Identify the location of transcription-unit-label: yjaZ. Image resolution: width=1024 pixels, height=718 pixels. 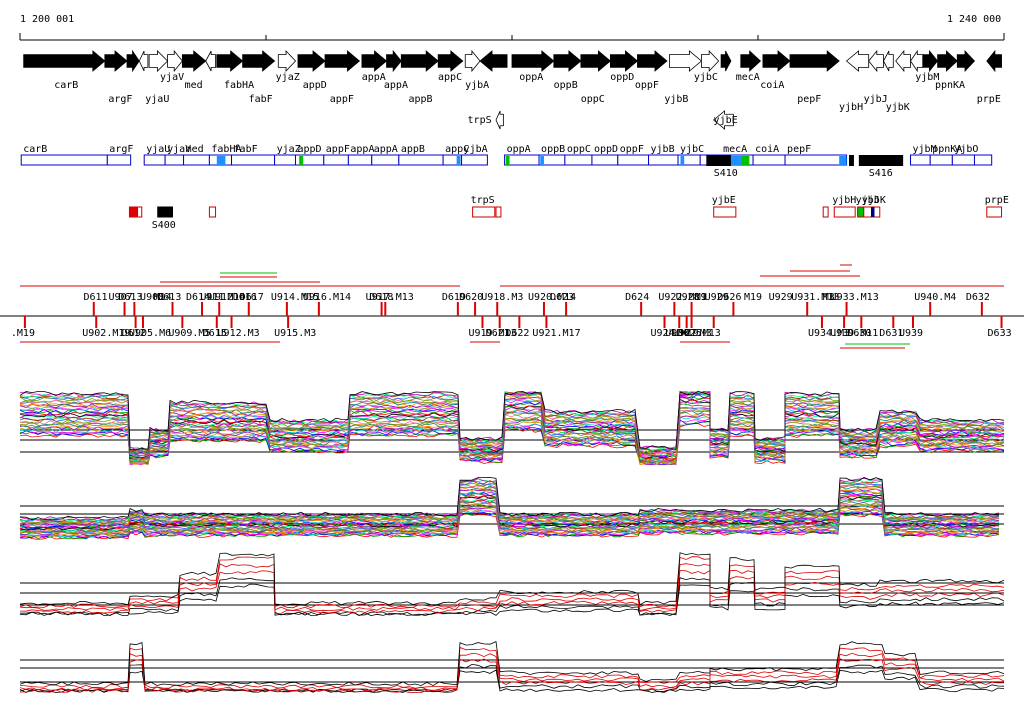
(289, 149).